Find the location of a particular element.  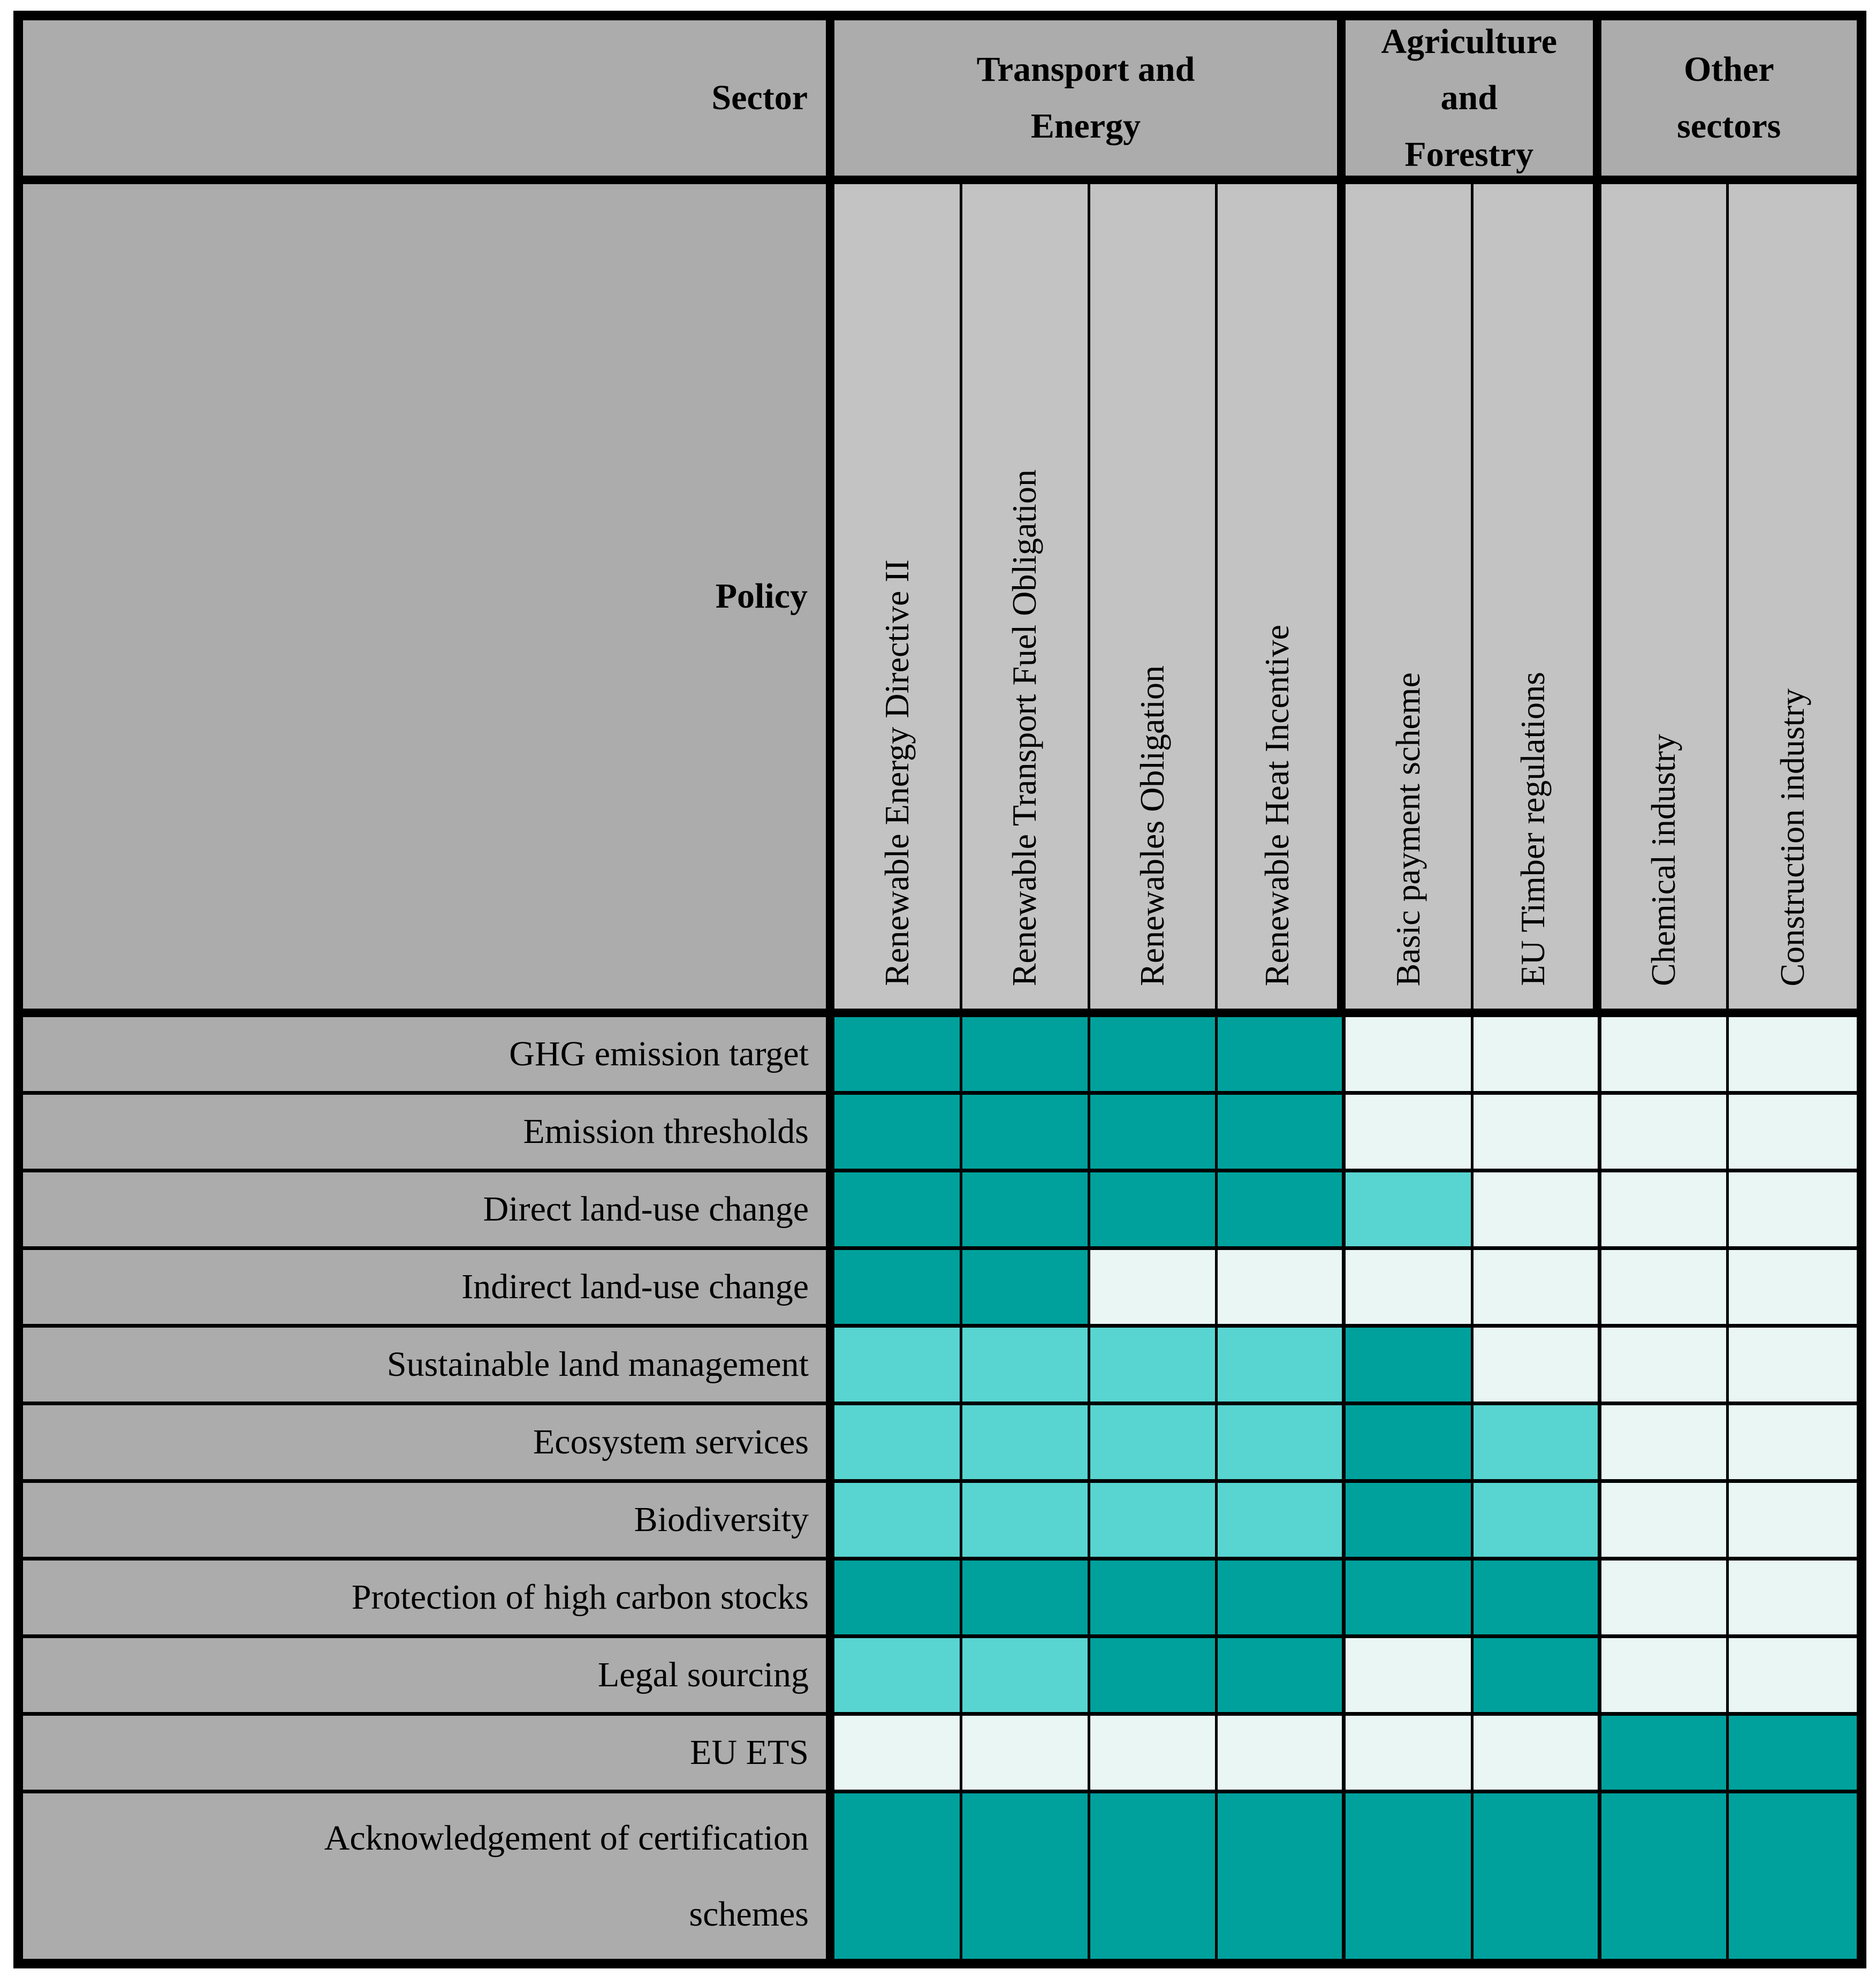

sector-group-label: Agriculture and Forestry is located at coordinates (1469, 97).